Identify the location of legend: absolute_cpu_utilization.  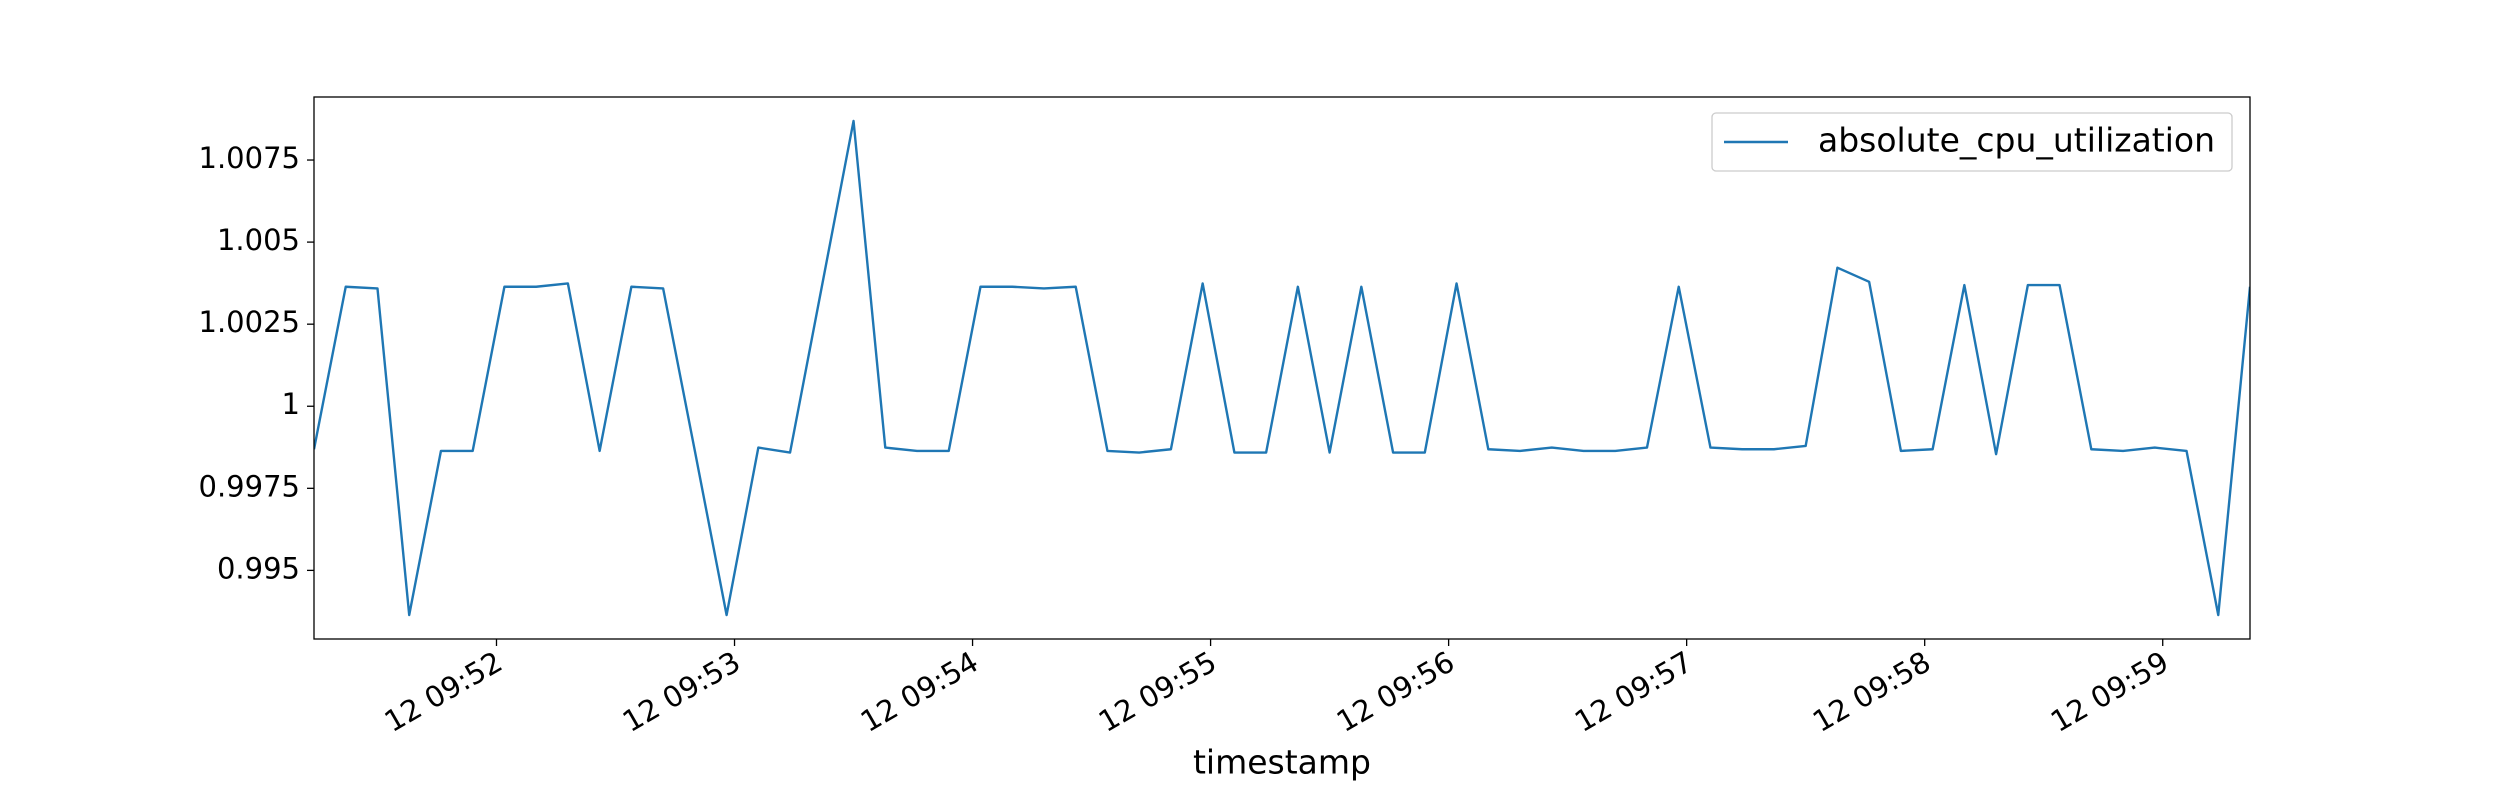
(1972, 142).